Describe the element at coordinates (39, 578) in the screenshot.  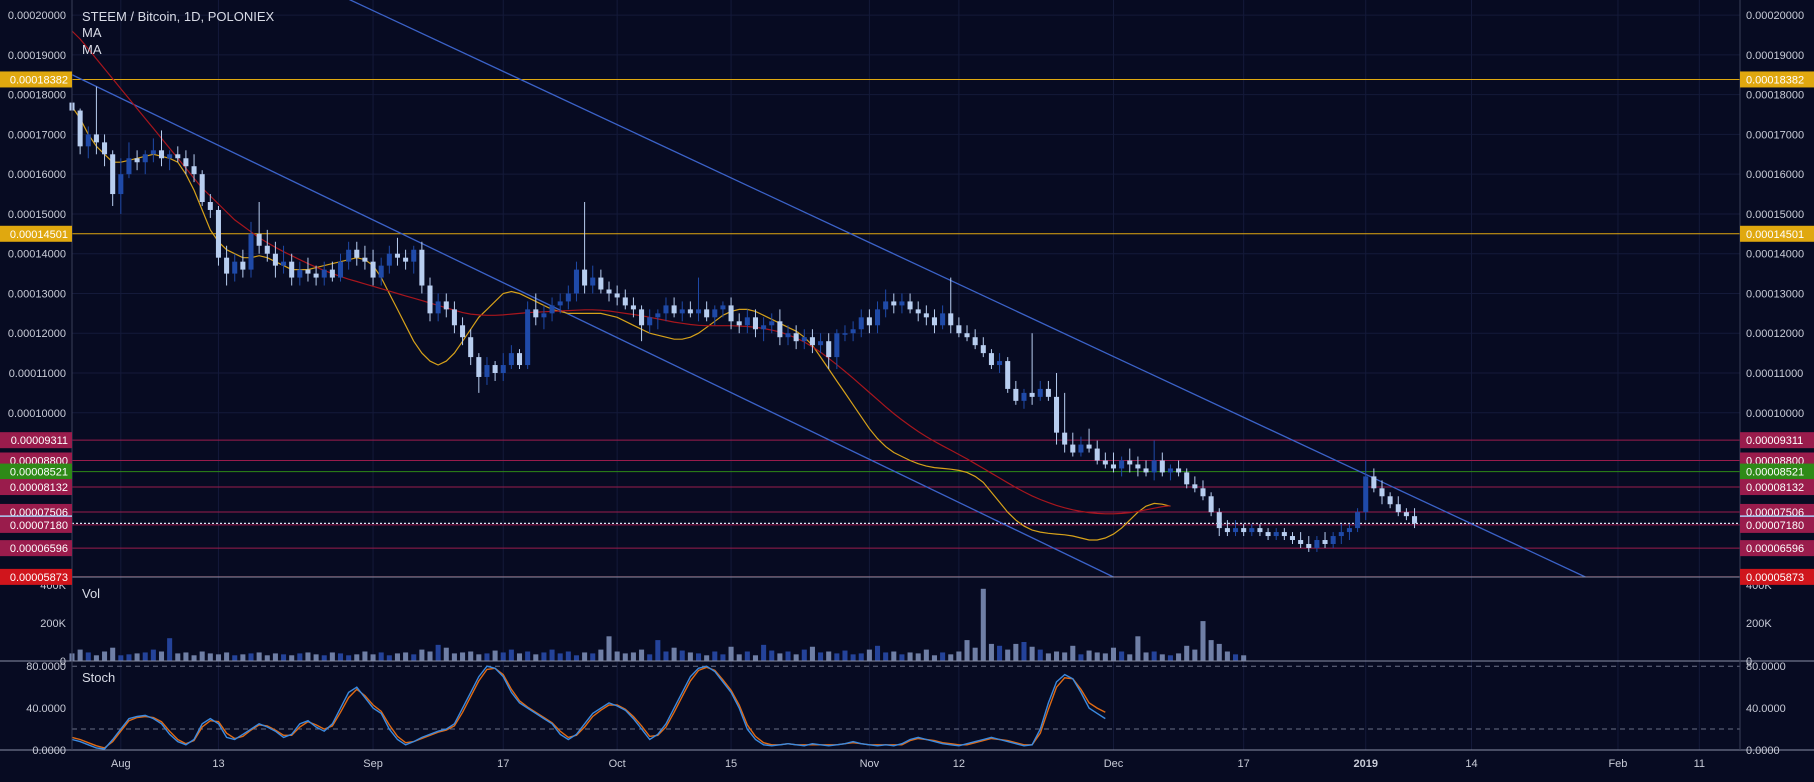
I see `price-tag-label-left: 0.00005873` at that location.